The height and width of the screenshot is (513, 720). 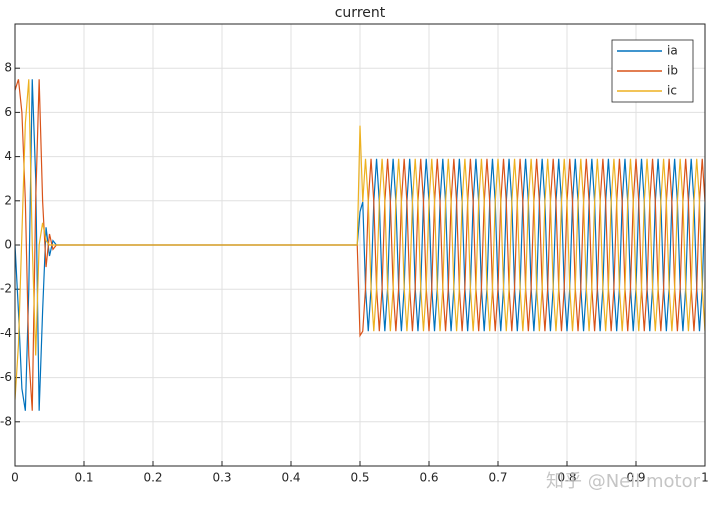 I want to click on x-tick-label: 0.7, so click(x=497, y=478).